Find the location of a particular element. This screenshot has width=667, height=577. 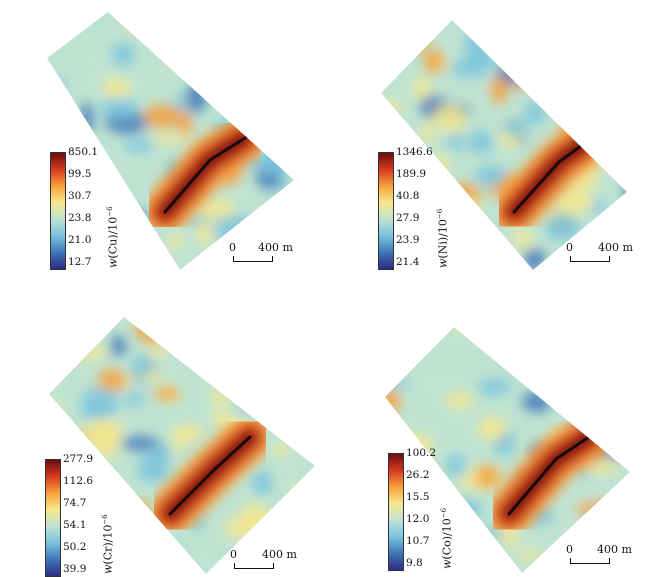

cr-tick-0: 277.9 is located at coordinates (78, 459).